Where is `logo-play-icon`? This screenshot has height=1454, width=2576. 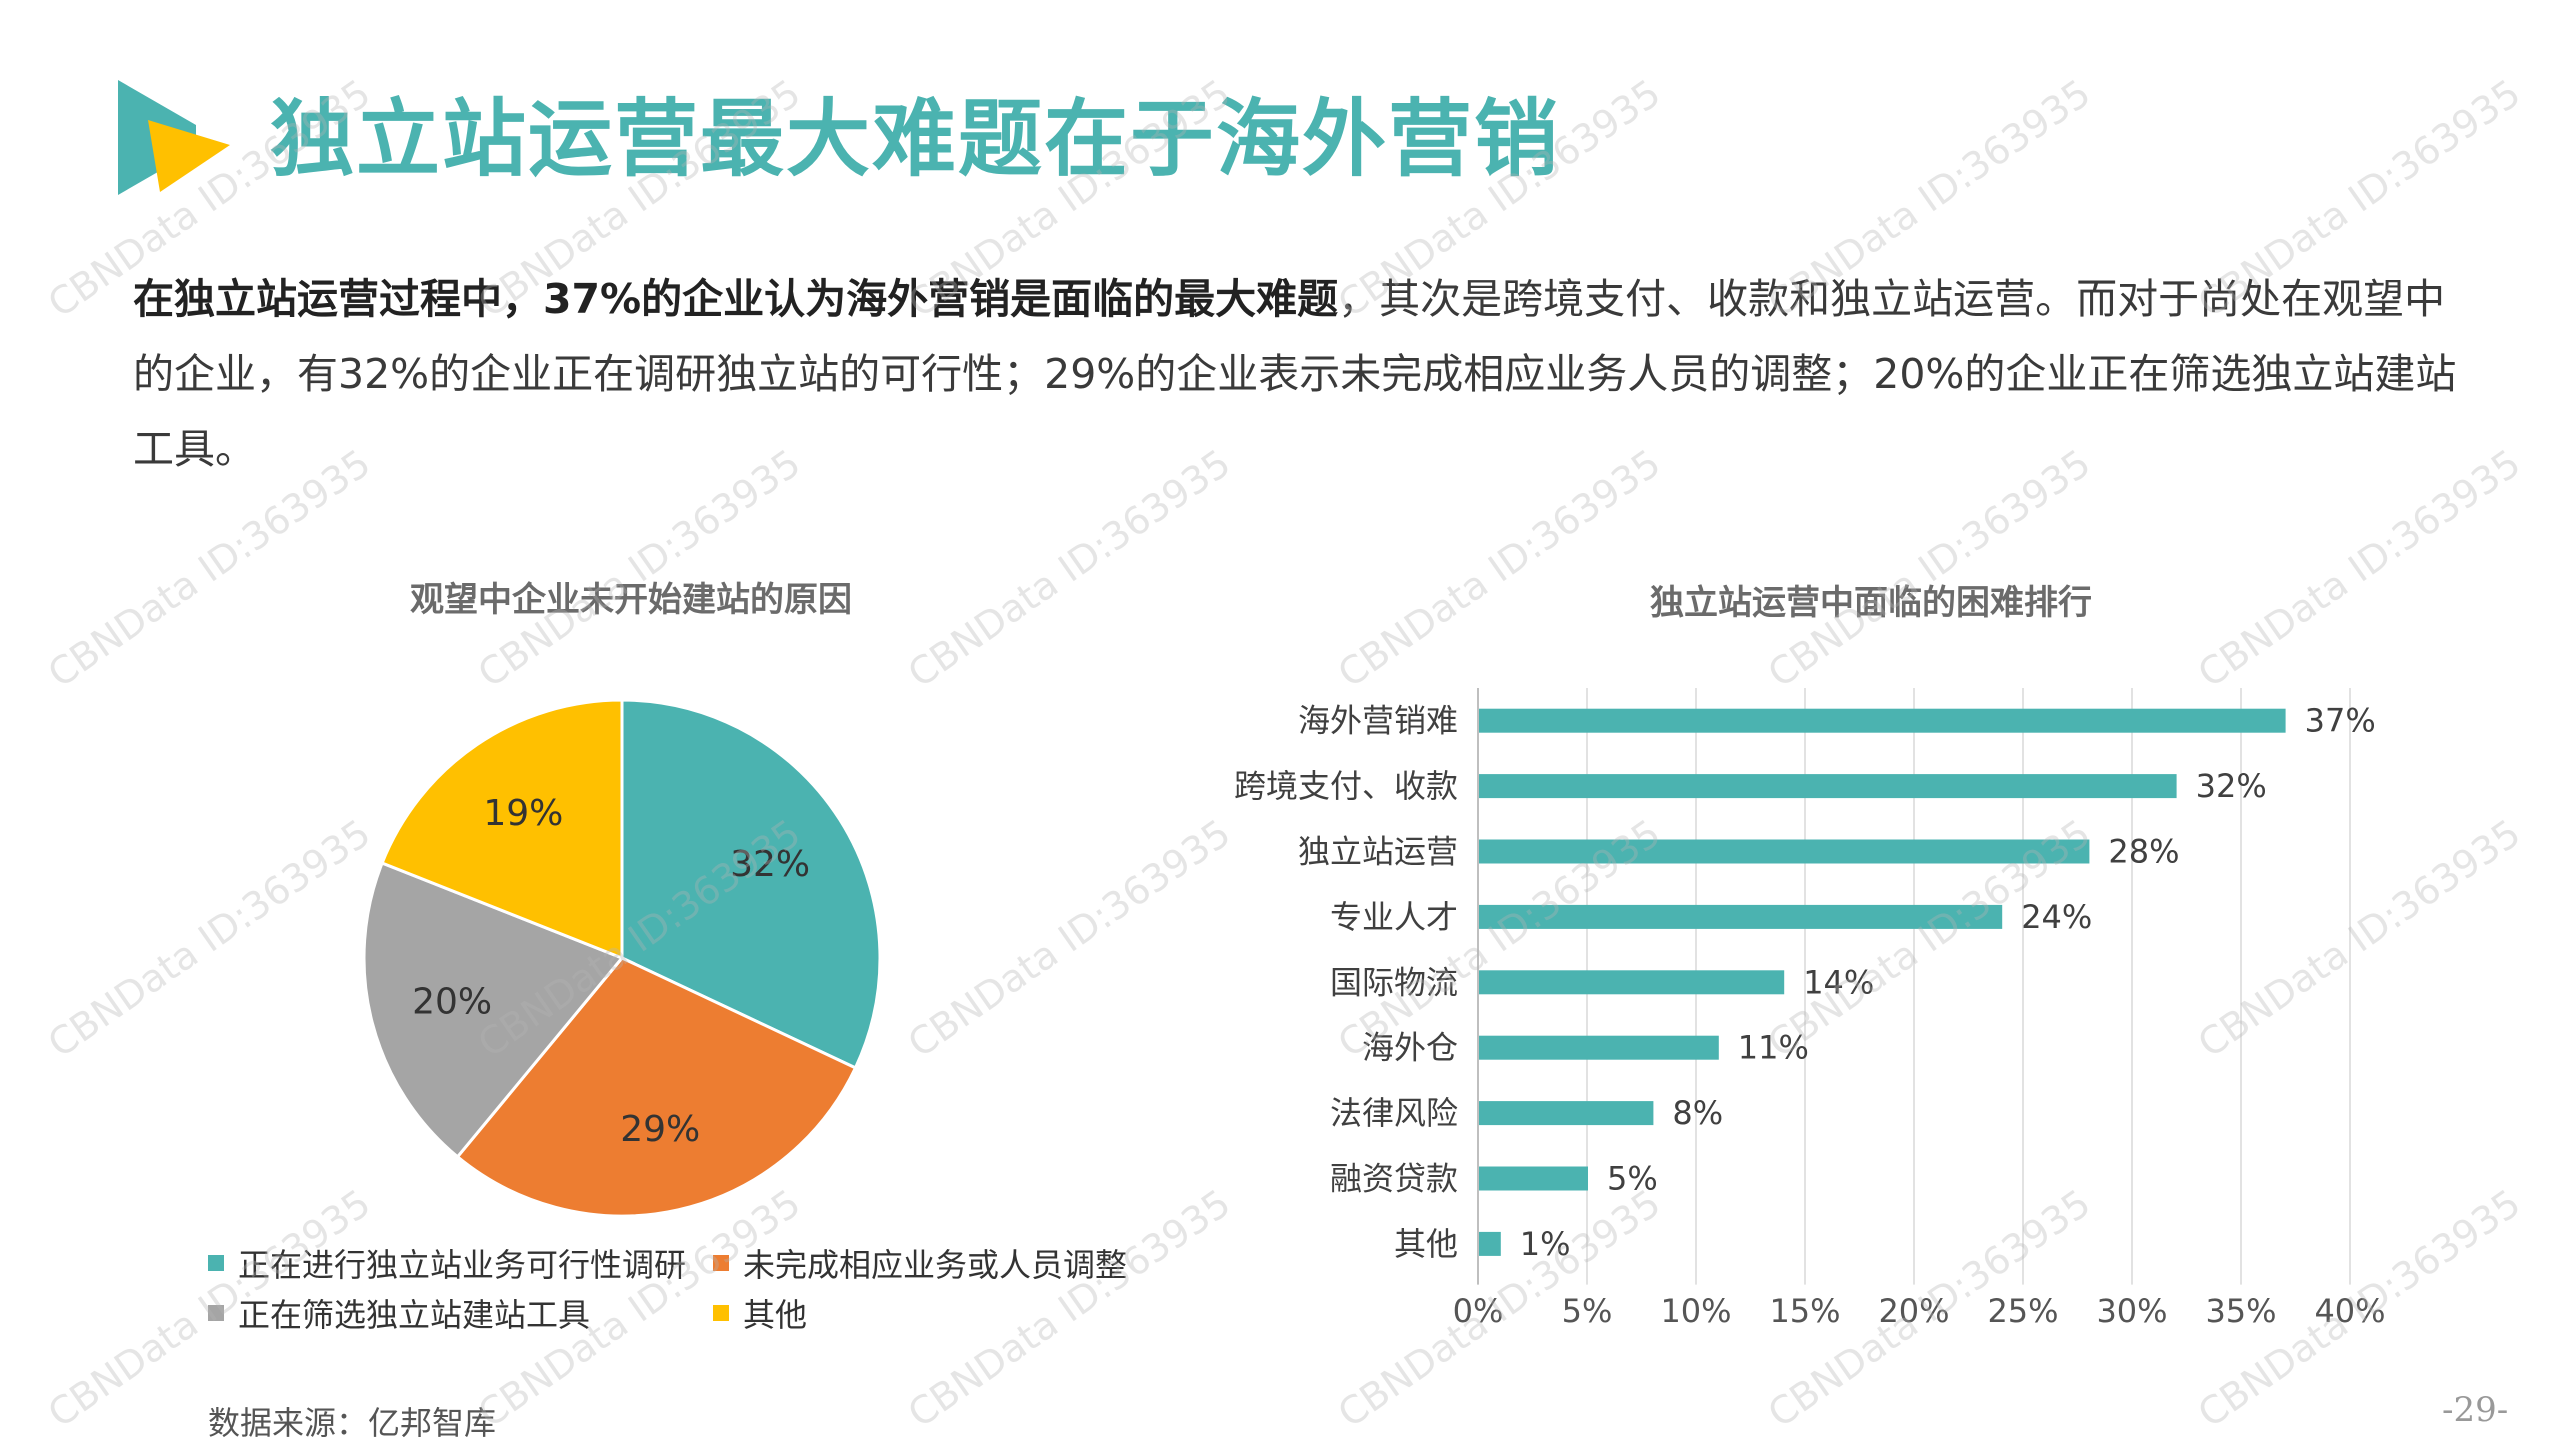
logo-play-icon is located at coordinates (174, 137).